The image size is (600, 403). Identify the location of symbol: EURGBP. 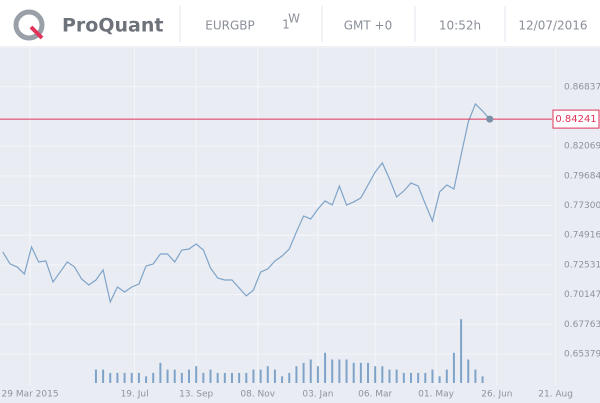
(229, 26).